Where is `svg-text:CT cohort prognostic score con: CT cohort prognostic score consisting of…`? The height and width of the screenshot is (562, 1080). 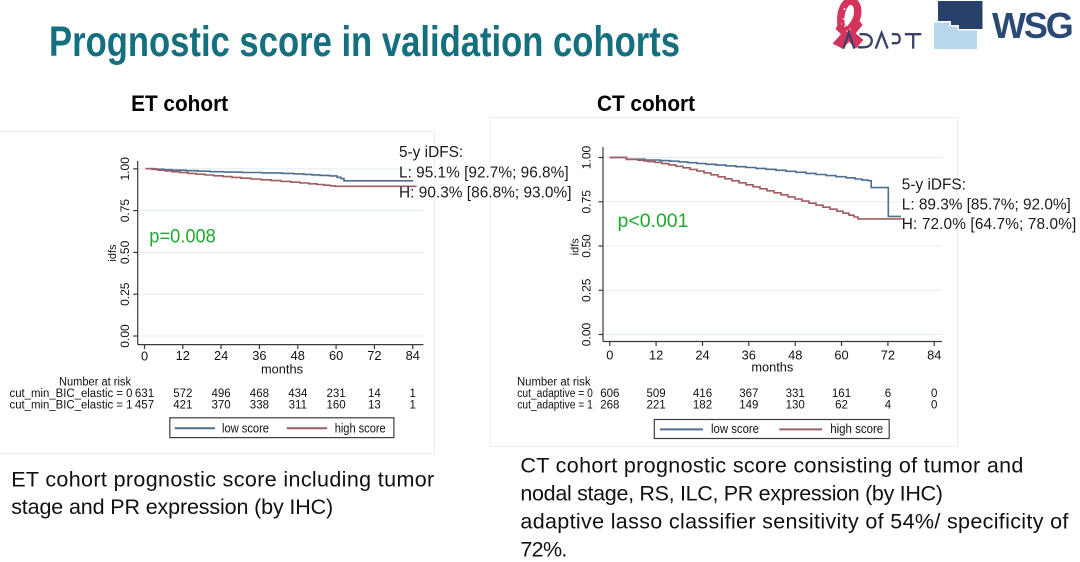 svg-text:CT cohort prognostic score con: CT cohort prognostic score consisting of… is located at coordinates (771, 465).